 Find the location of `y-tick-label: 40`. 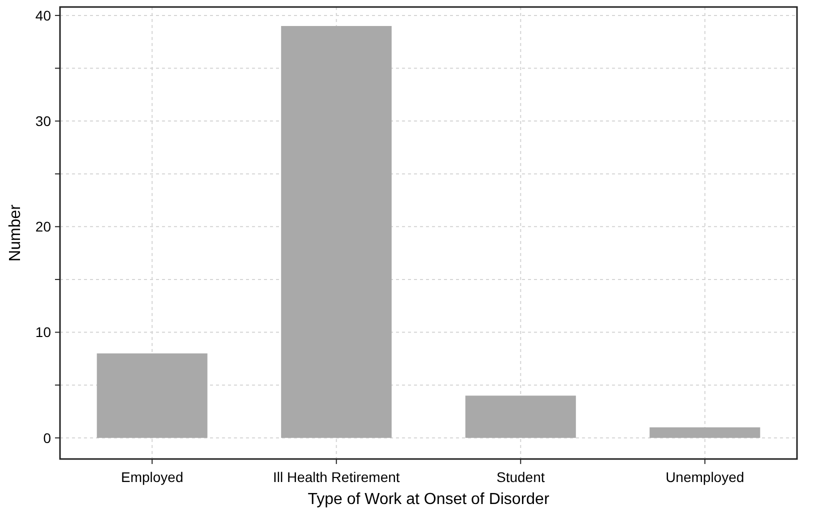

y-tick-label: 40 is located at coordinates (43, 15).